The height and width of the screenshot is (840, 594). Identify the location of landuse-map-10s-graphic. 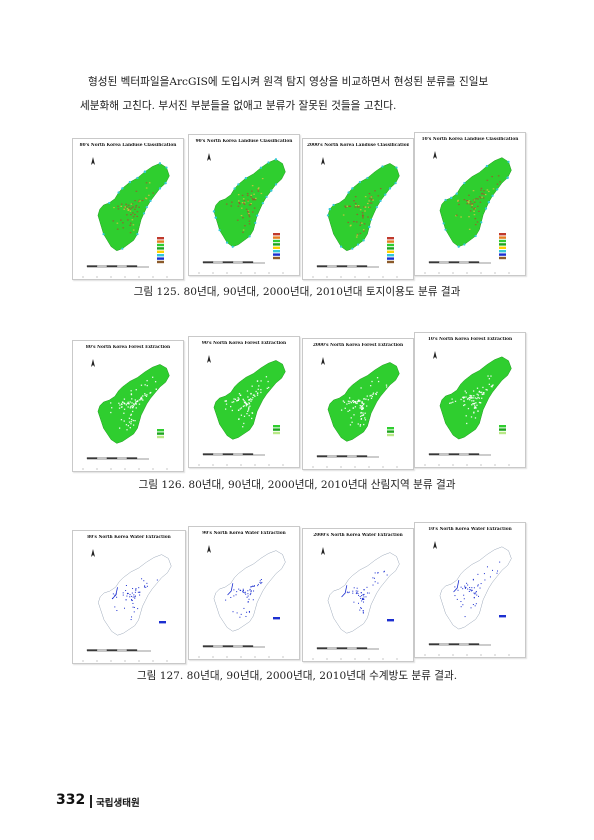
(468, 212).